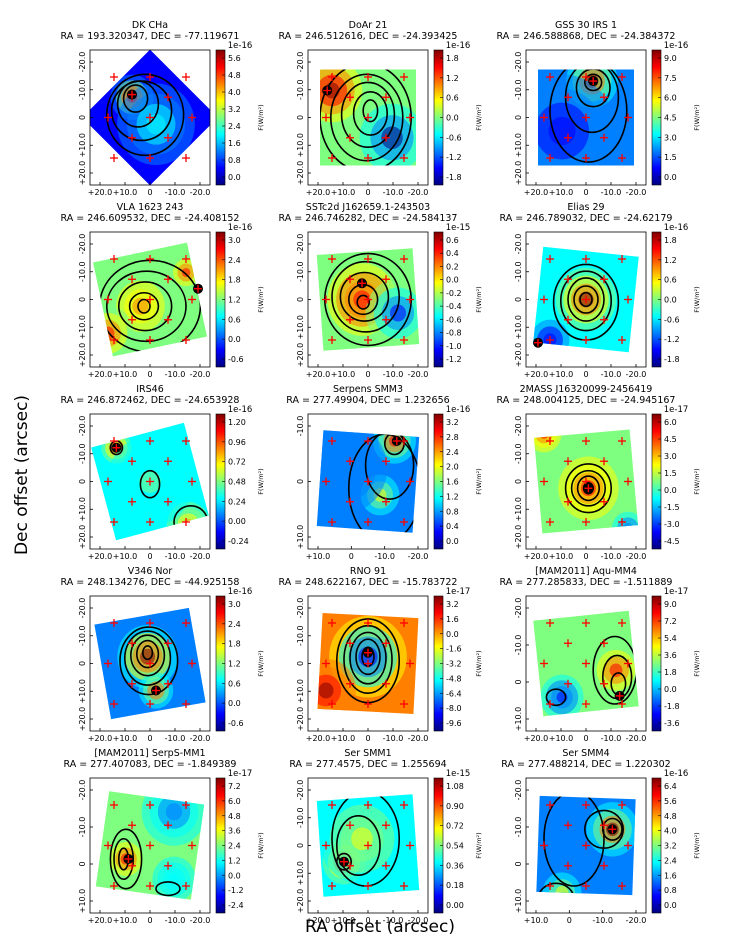 This screenshot has height=950, width=740. I want to click on colorbar-tick-label: 0.54, so click(455, 846).